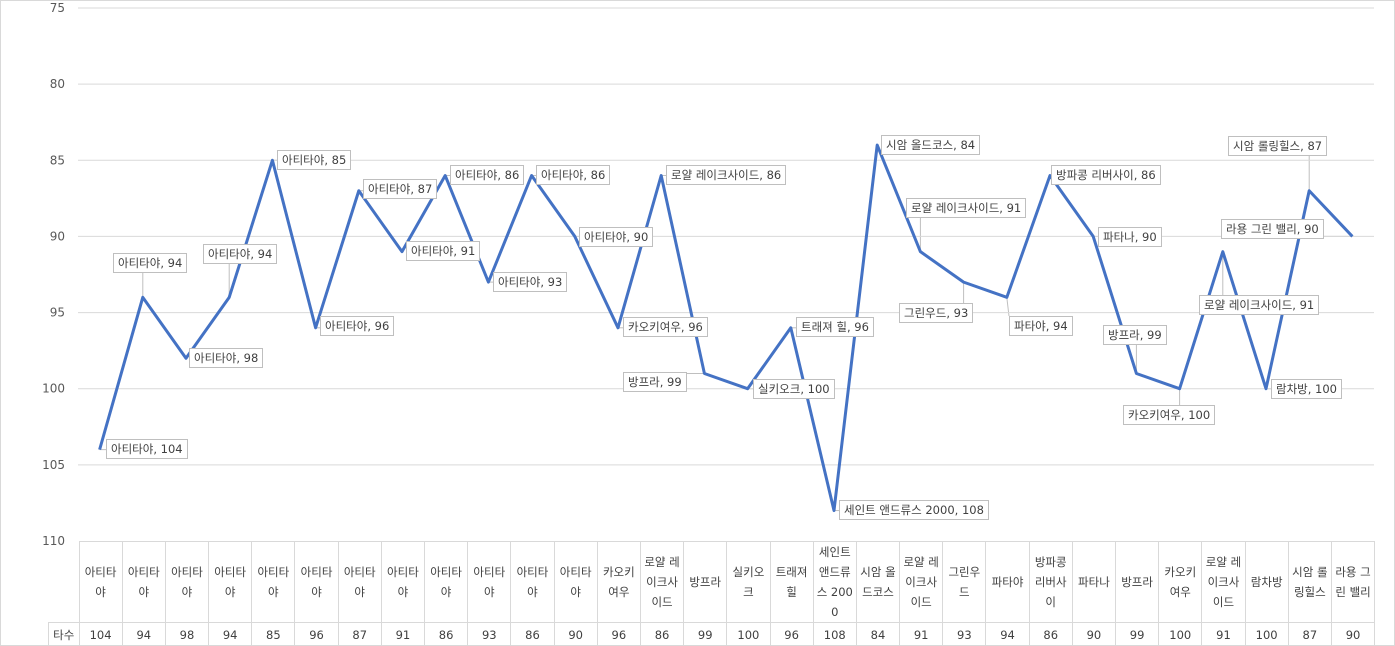 This screenshot has height=646, width=1395. What do you see at coordinates (187, 633) in the screenshot?
I see `table-value: 98` at bounding box center [187, 633].